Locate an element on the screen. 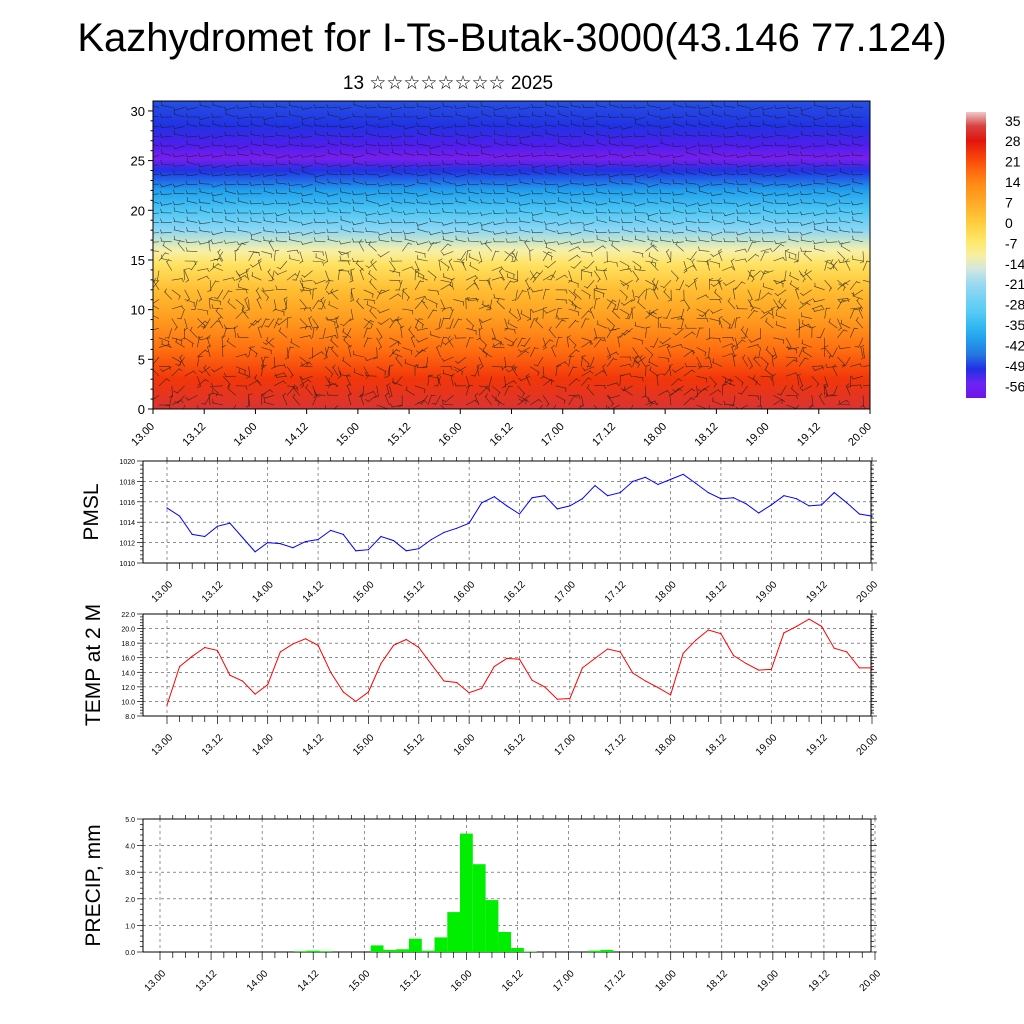  colorbar-label: 14 is located at coordinates (1013, 182).